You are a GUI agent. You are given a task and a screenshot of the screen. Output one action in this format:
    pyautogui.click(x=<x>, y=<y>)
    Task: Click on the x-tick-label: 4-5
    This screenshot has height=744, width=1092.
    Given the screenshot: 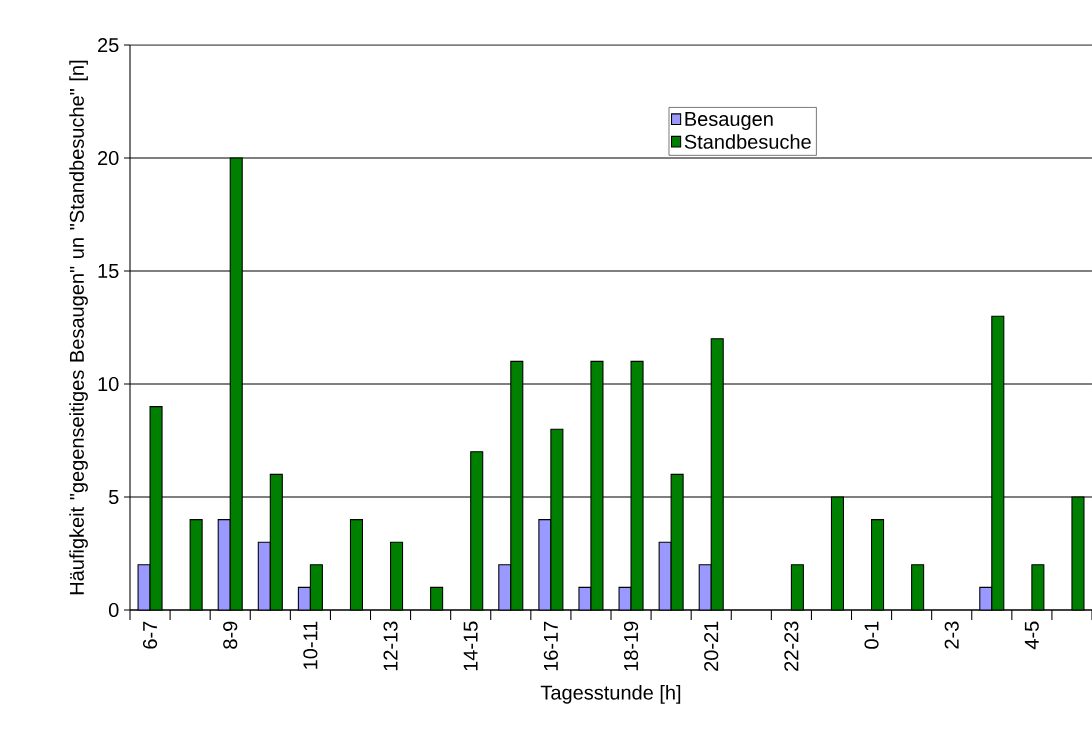 What is the action you would take?
    pyautogui.click(x=1031, y=635)
    